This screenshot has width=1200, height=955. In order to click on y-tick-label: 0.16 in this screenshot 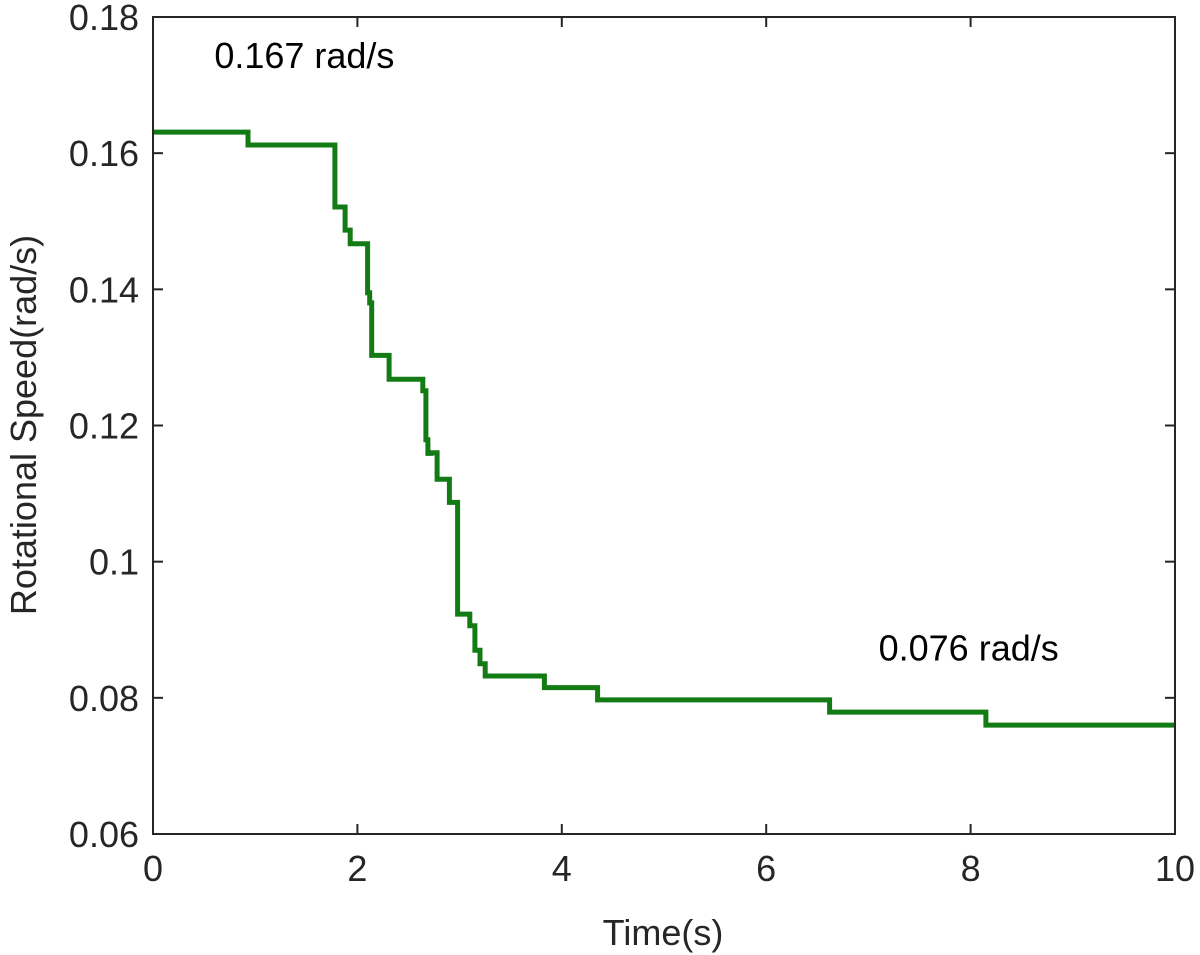, I will do `click(104, 153)`.